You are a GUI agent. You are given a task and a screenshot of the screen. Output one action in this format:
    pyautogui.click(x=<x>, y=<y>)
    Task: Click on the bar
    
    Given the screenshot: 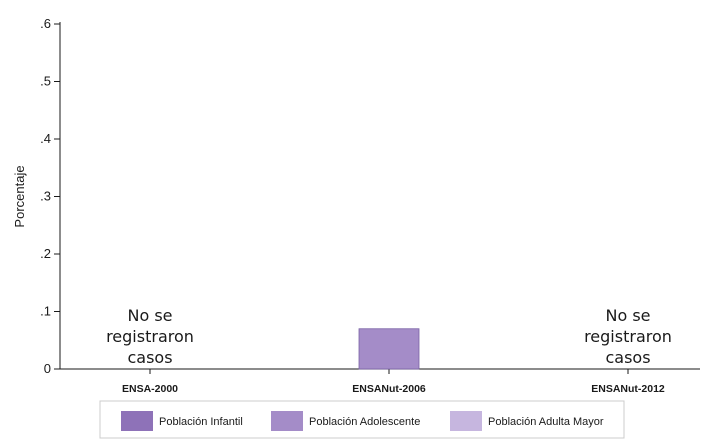 What is the action you would take?
    pyautogui.click(x=389, y=349)
    